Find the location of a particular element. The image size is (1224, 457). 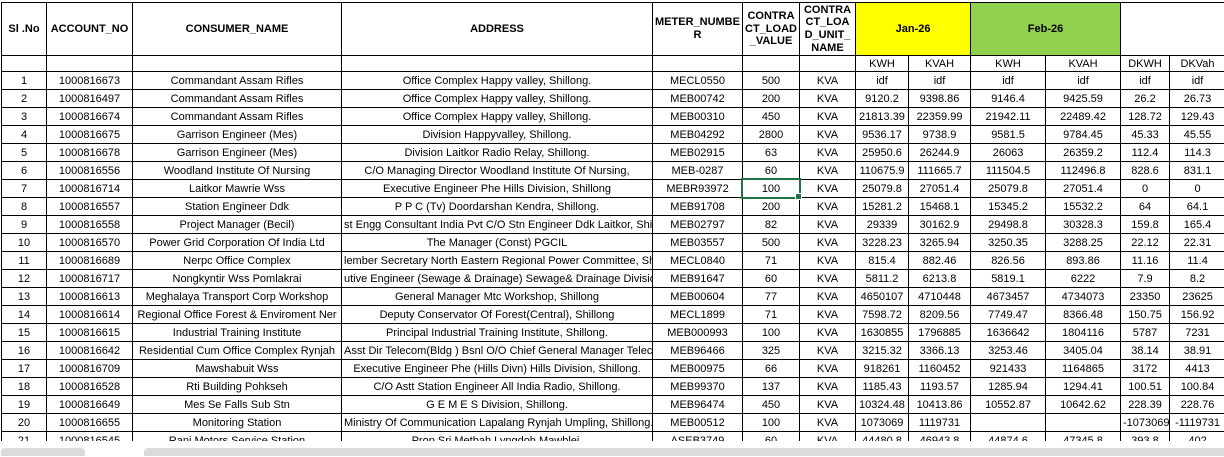

cell-consumer: Mawshabuit Wss is located at coordinates (237, 368).